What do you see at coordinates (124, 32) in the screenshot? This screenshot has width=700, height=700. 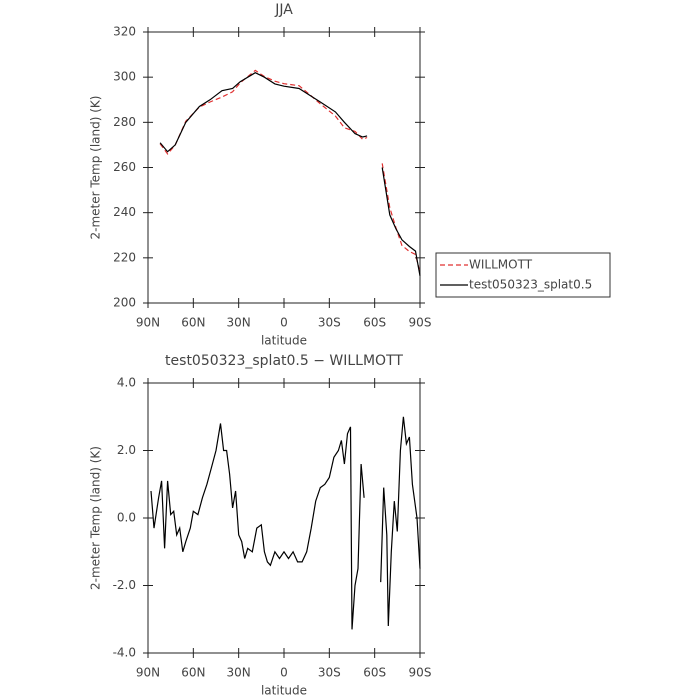 I see `y-tick-label: 320` at bounding box center [124, 32].